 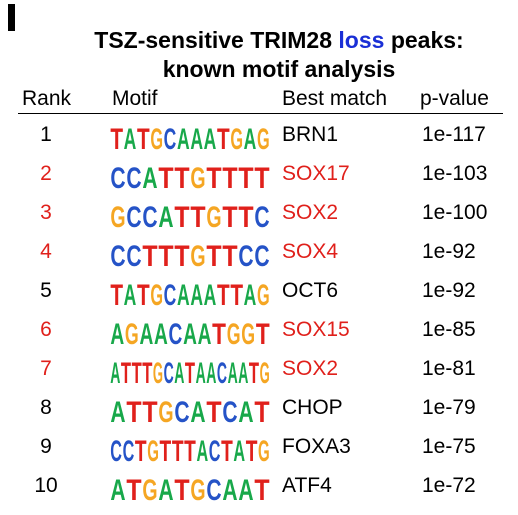 I want to click on best-match-cell: CHOP, so click(x=312, y=407).